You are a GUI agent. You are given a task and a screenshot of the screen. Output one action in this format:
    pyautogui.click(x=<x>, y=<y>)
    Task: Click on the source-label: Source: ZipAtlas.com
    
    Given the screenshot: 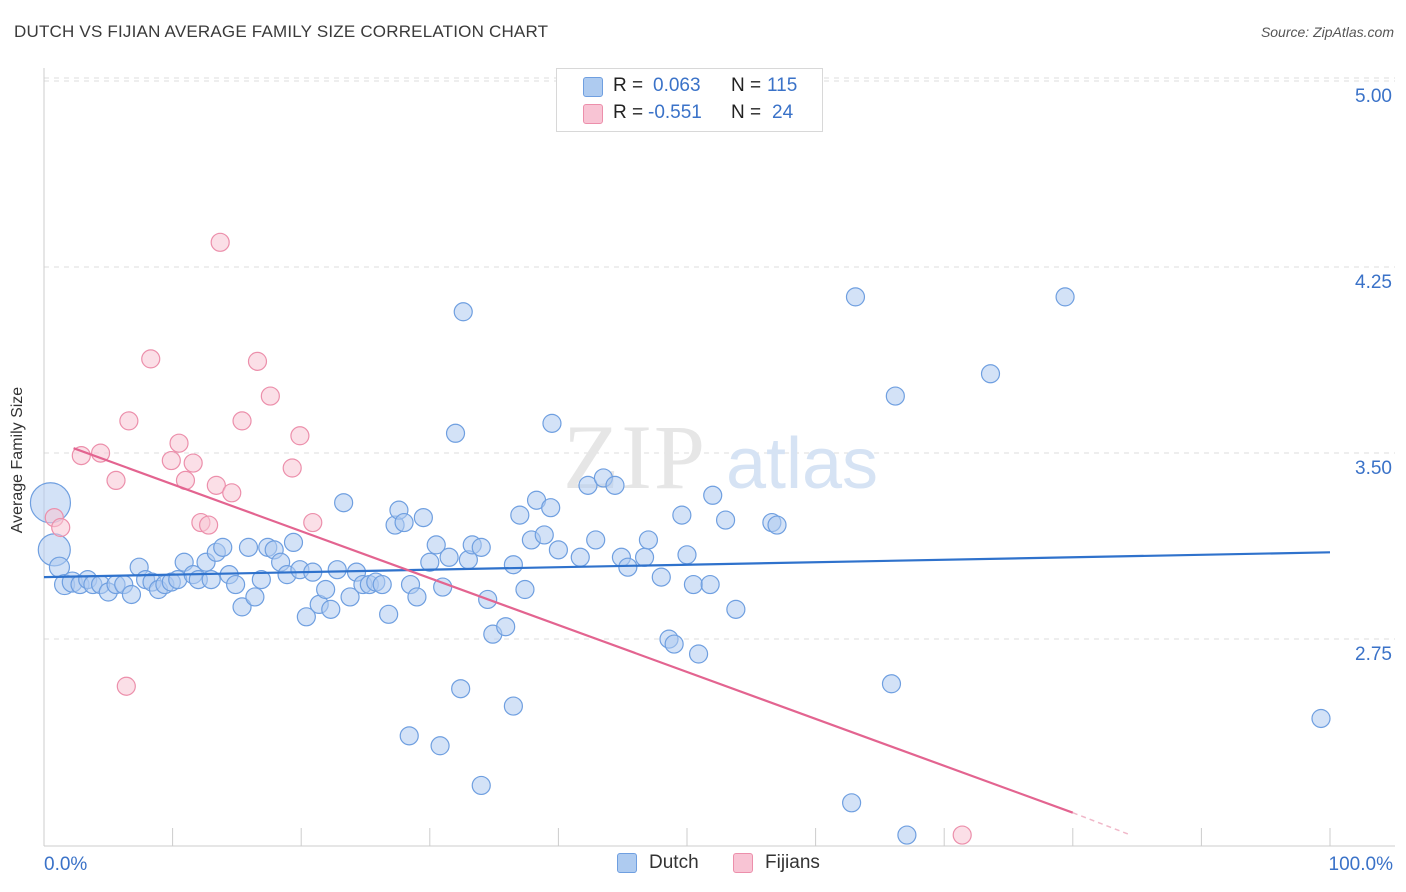 What is the action you would take?
    pyautogui.click(x=1327, y=32)
    